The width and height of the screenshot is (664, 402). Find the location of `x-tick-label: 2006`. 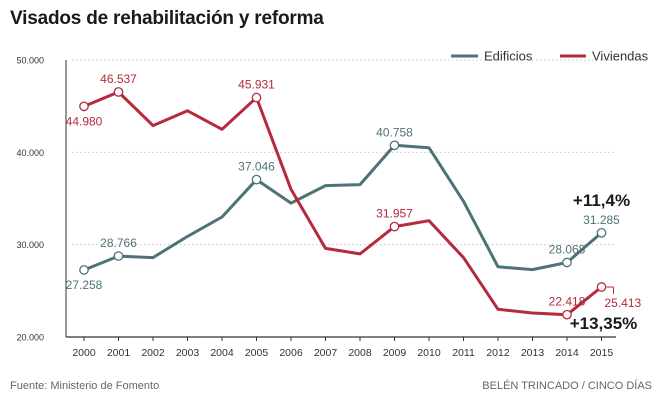

x-tick-label: 2006 is located at coordinates (291, 353).